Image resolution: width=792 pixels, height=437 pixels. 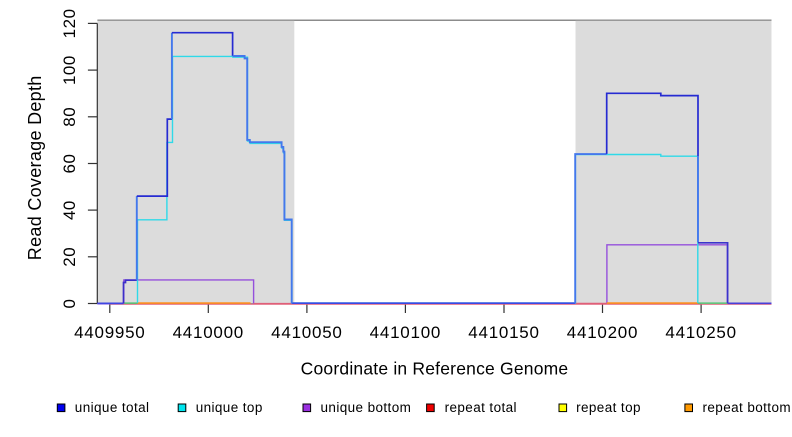 I want to click on svg-text: 4410000, so click(x=208, y=332).